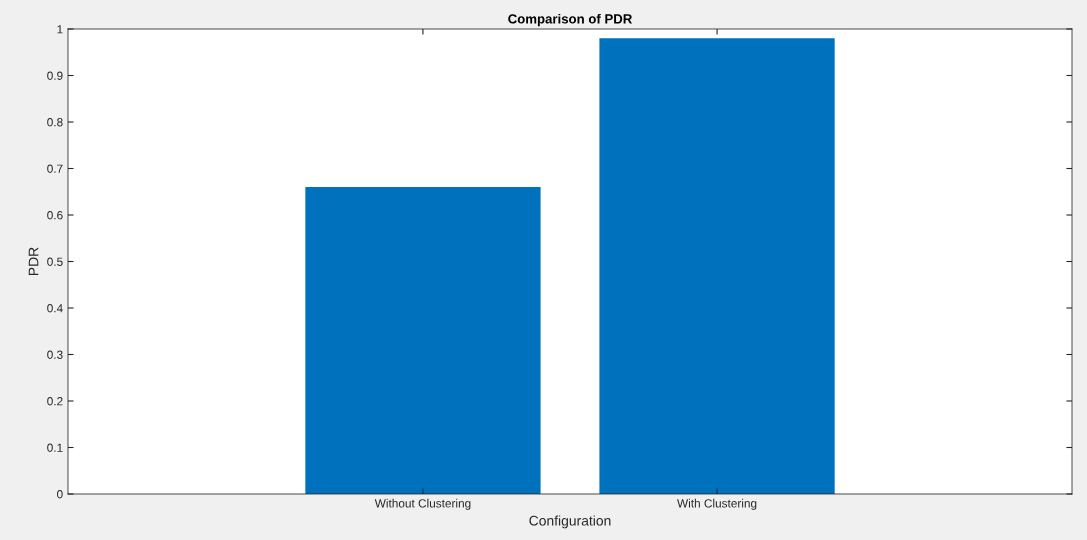 Image resolution: width=1087 pixels, height=540 pixels. I want to click on y-tick-label: 0.4, so click(55, 308).